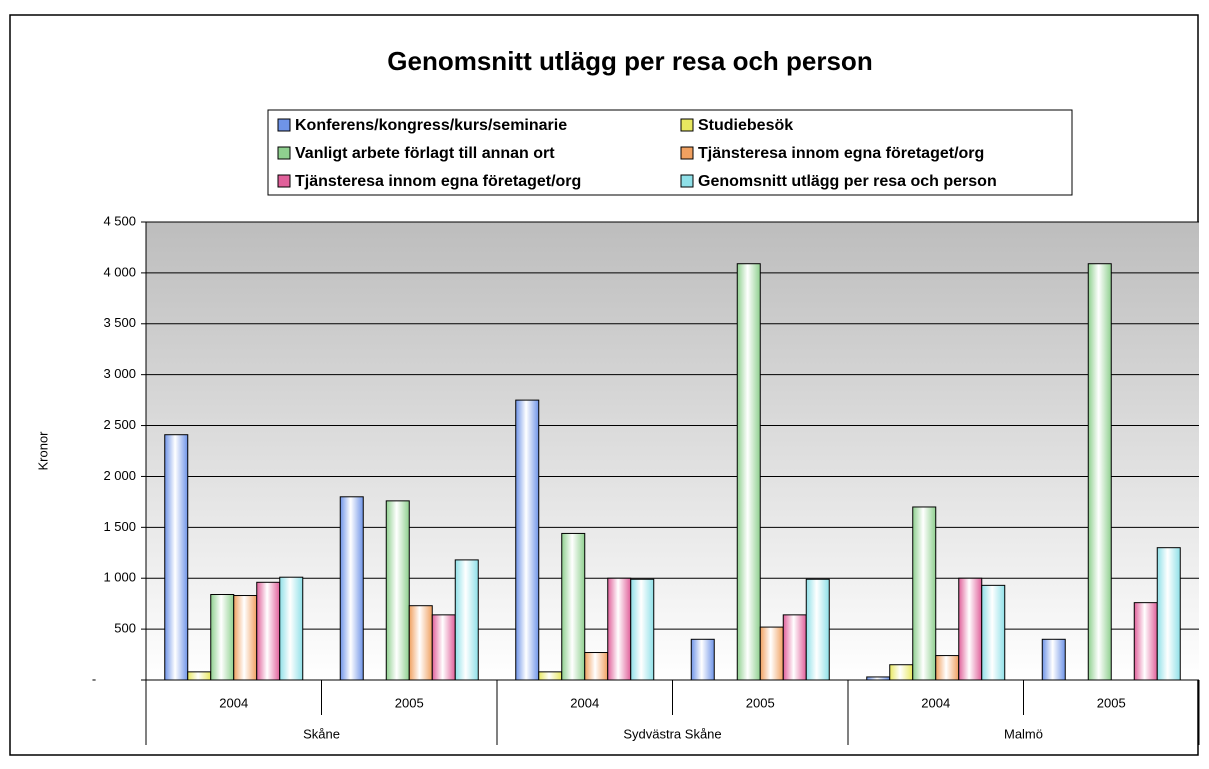  Describe the element at coordinates (125, 628) in the screenshot. I see `y-tick-label: 500` at that location.